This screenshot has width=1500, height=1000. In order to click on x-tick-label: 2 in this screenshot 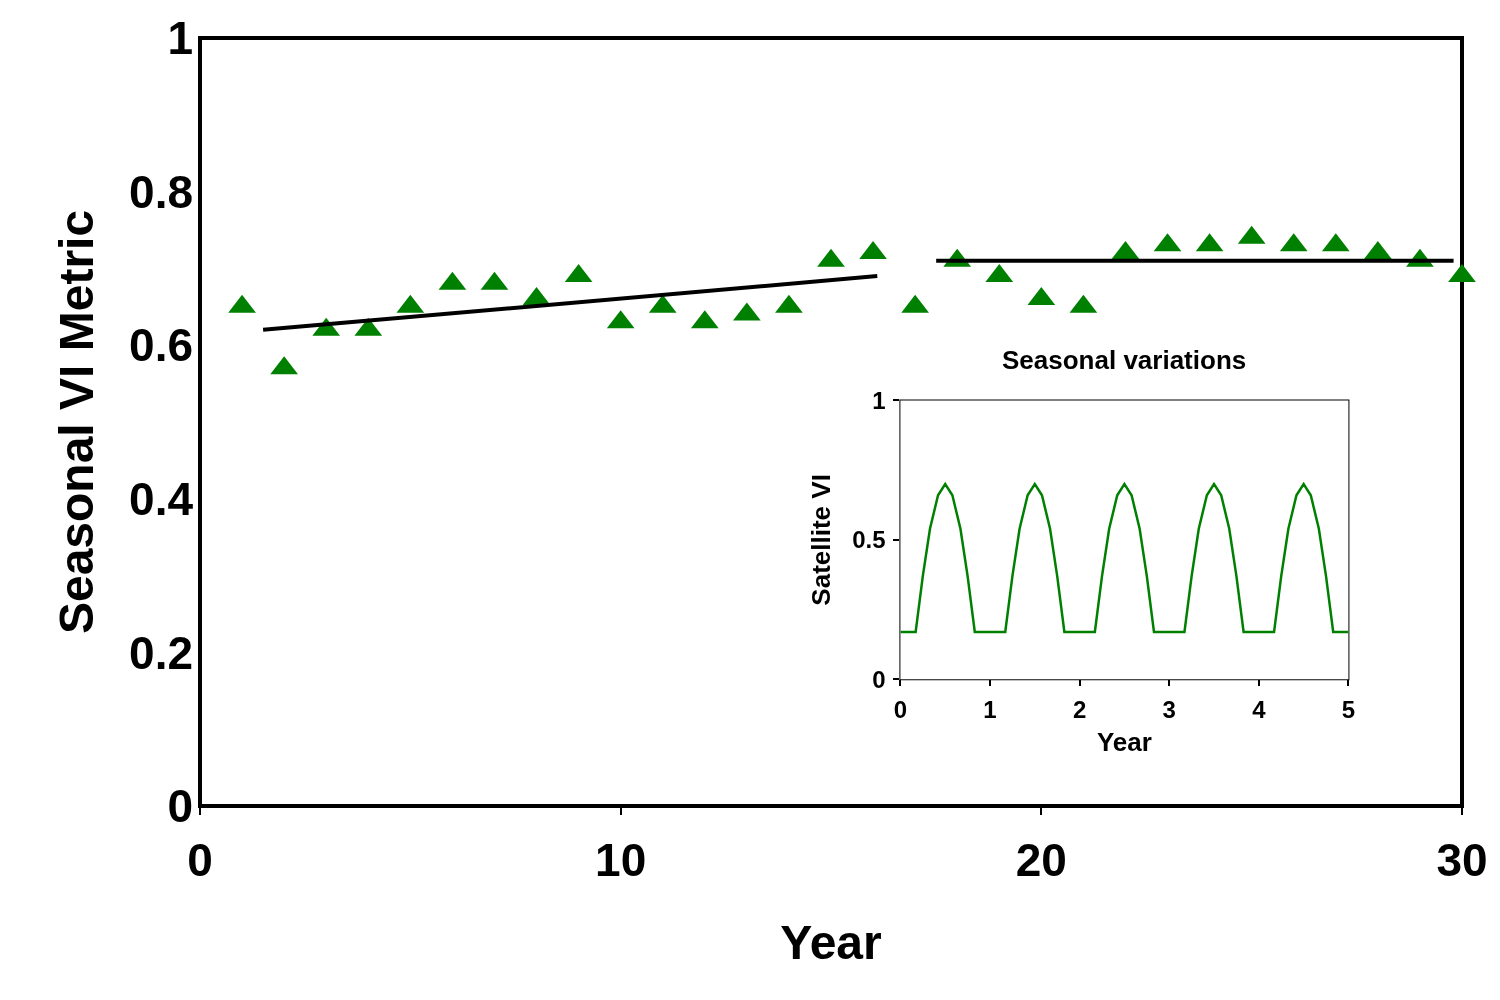, I will do `click(1079, 710)`.